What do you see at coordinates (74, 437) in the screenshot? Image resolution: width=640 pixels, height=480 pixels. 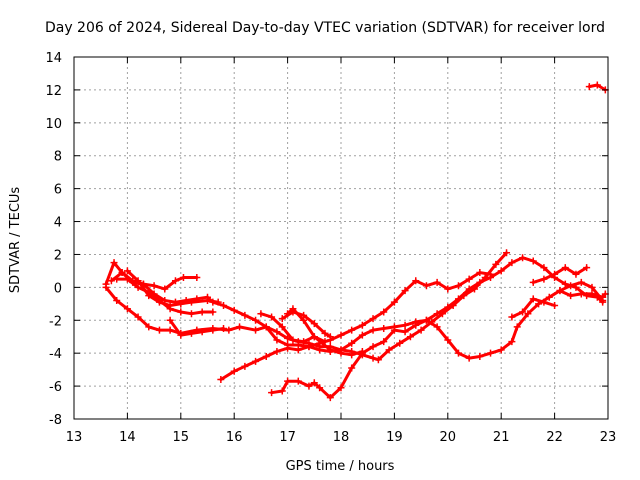 I see `x-tick-label-13: 13` at bounding box center [74, 437].